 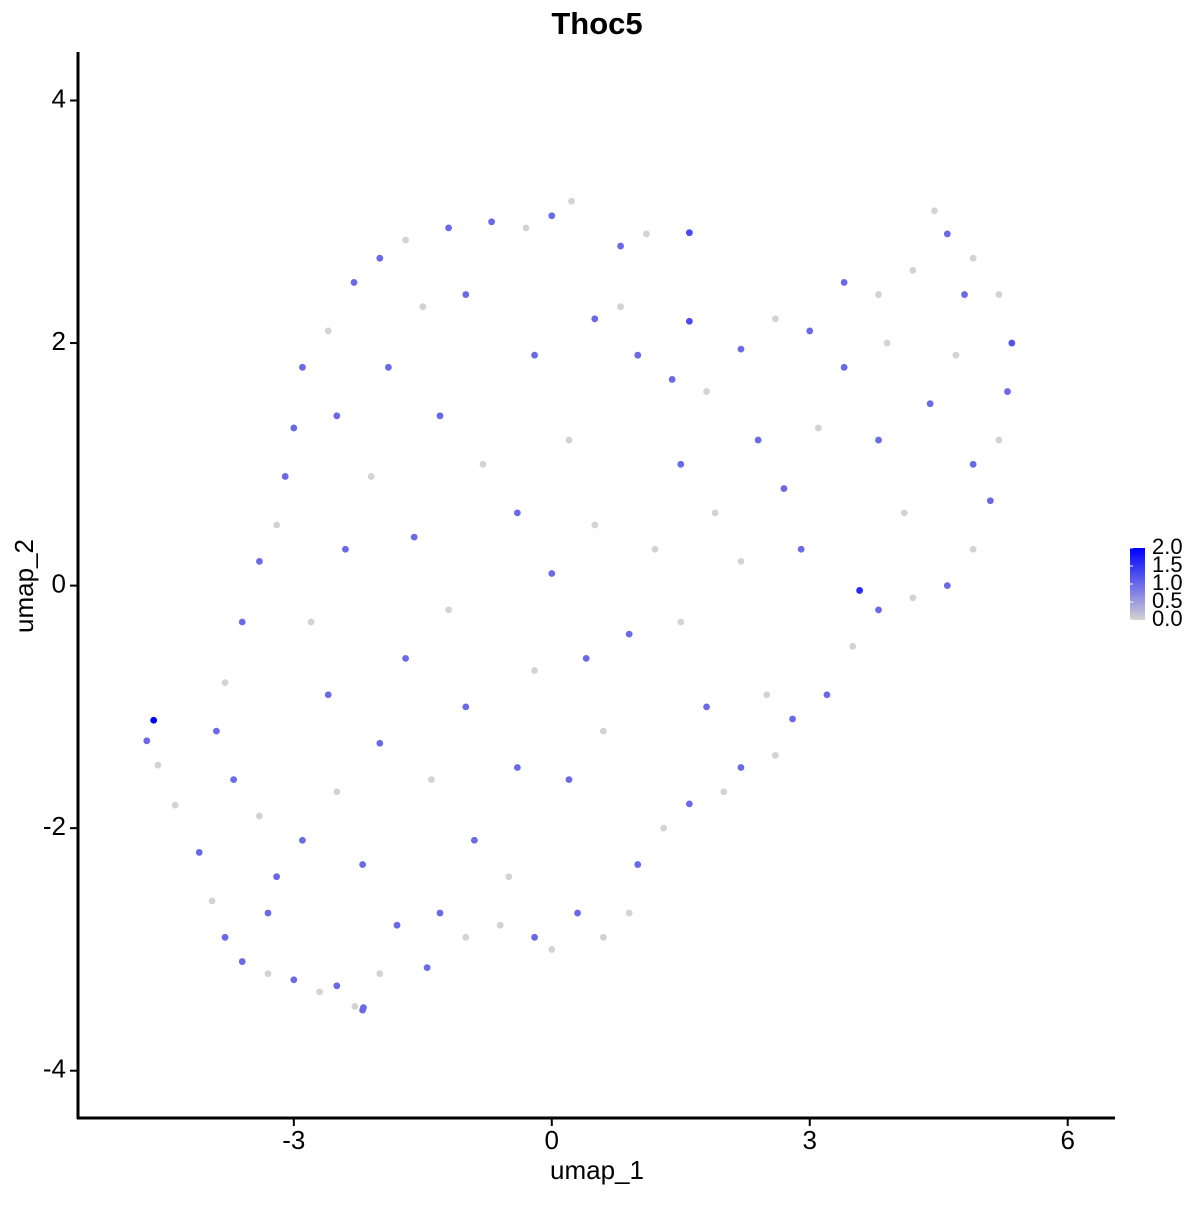 What do you see at coordinates (1137, 584) in the screenshot?
I see `colorbar` at bounding box center [1137, 584].